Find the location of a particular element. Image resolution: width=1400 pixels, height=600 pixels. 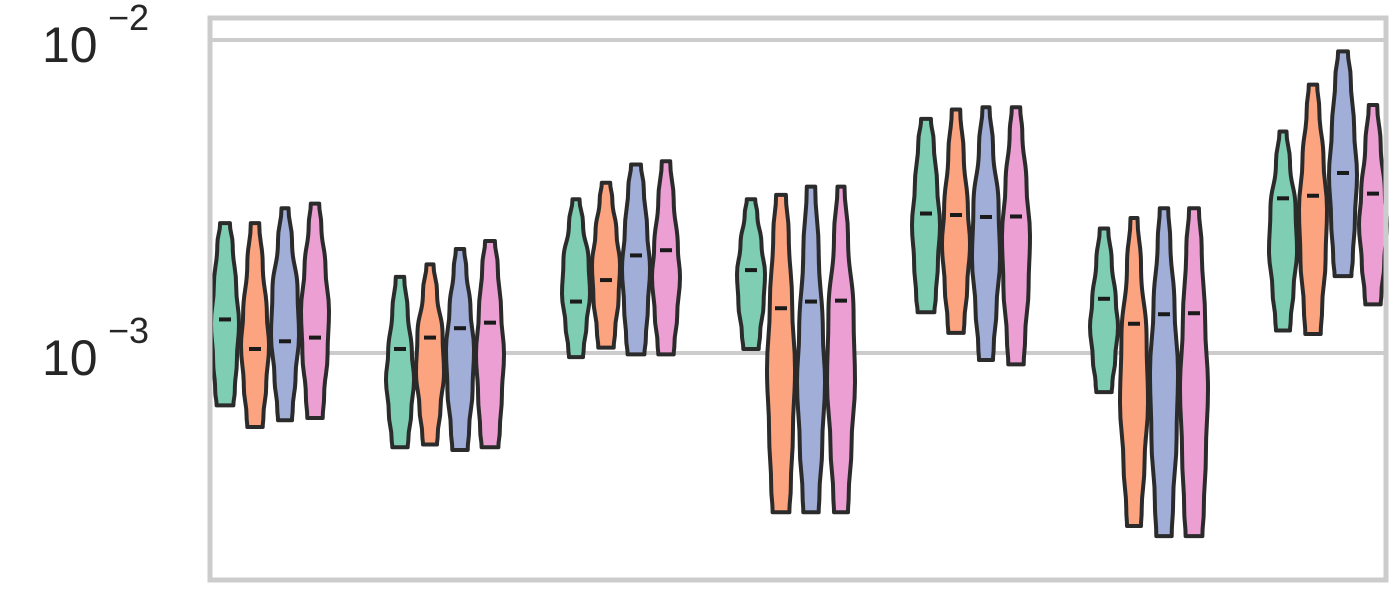

violin-g5-s3 is located at coordinates (986, 233).